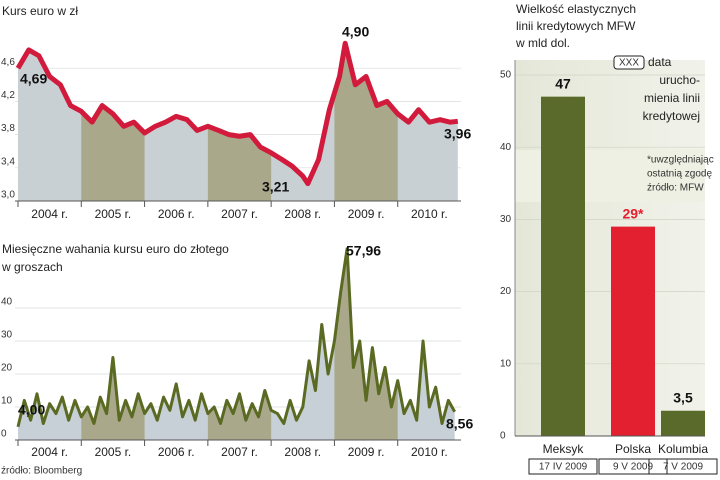 Image resolution: width=720 pixels, height=480 pixels. Describe the element at coordinates (506, 75) in the screenshot. I see `y-tick-label: 50` at that location.